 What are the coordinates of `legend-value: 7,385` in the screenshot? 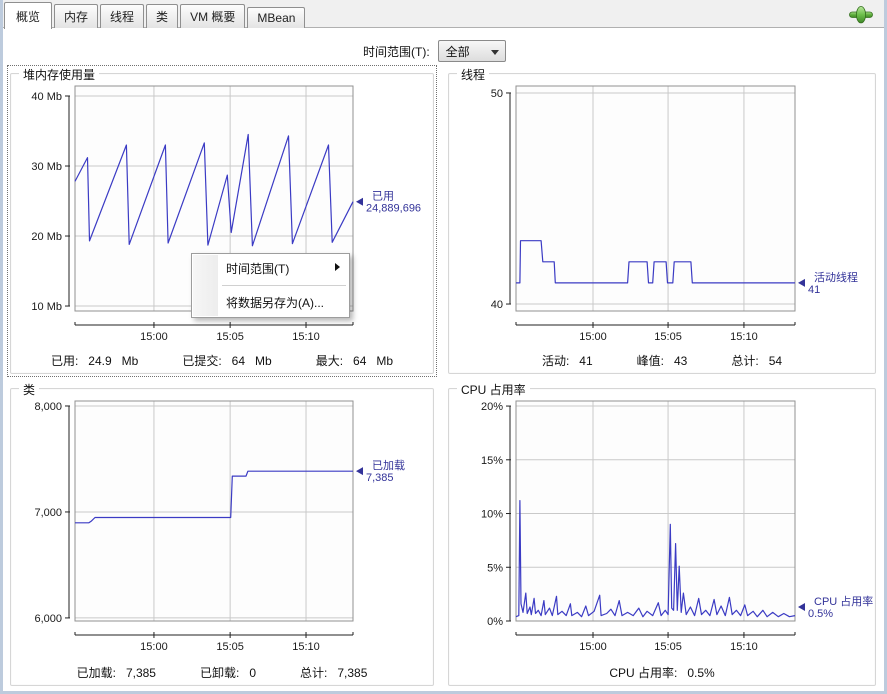 It's located at (380, 478).